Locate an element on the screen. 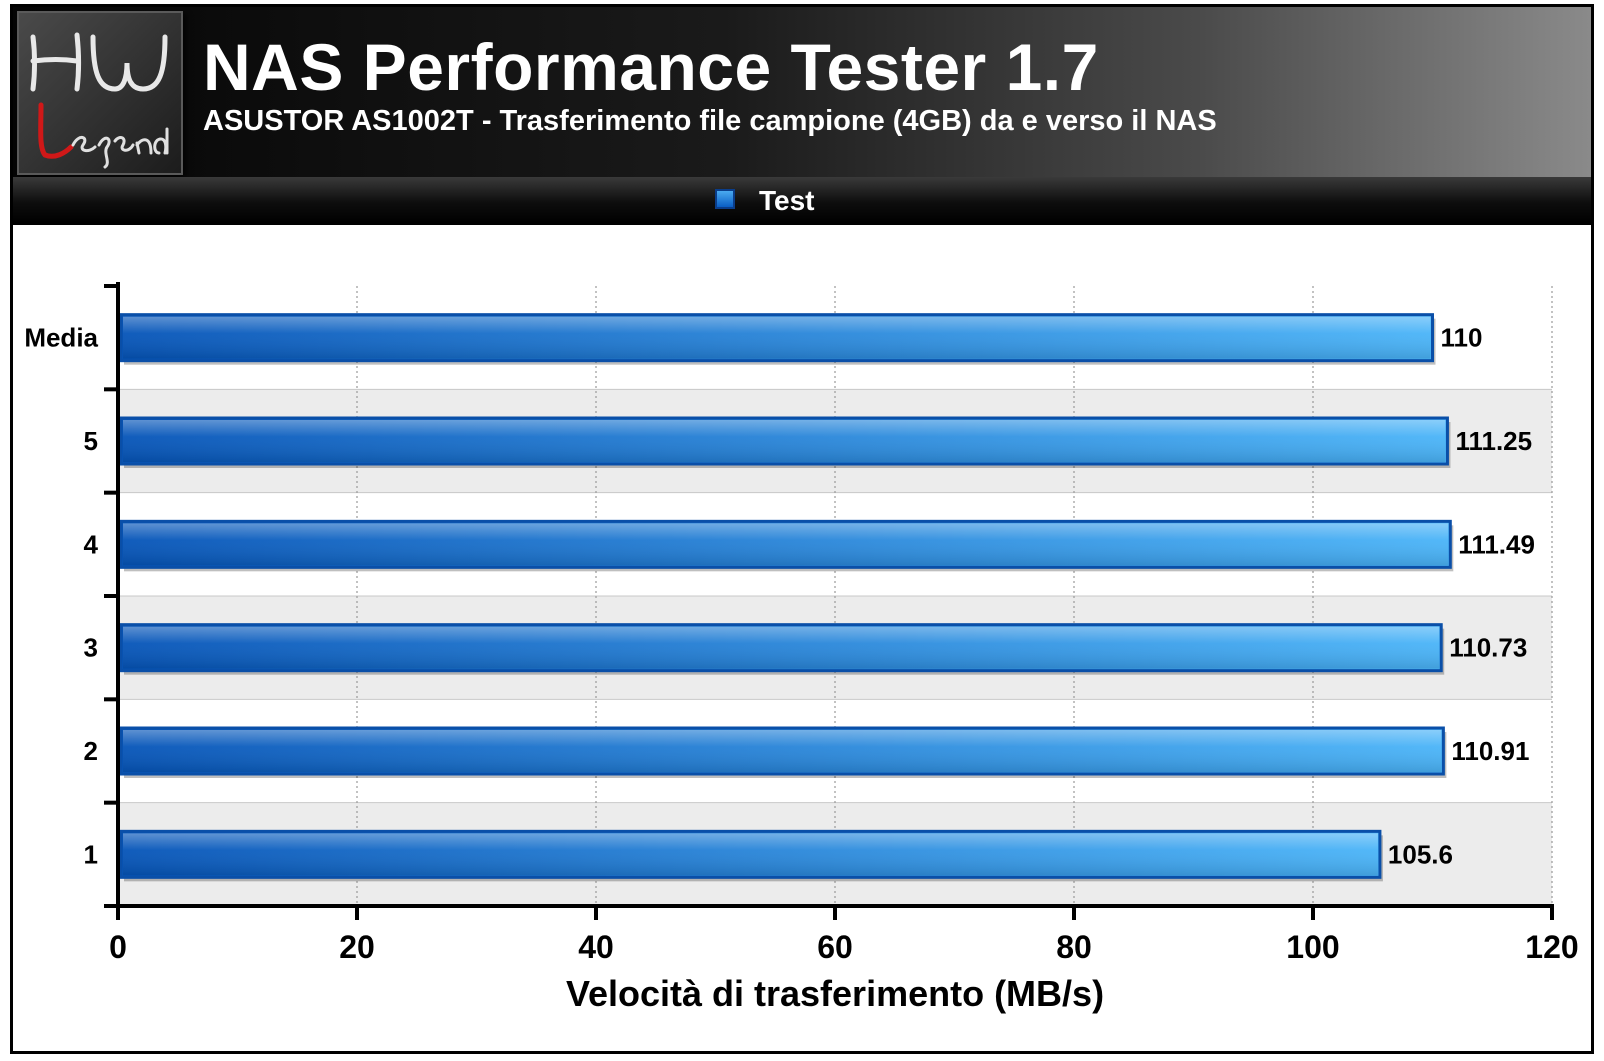  category-label: 4 is located at coordinates (91, 544).